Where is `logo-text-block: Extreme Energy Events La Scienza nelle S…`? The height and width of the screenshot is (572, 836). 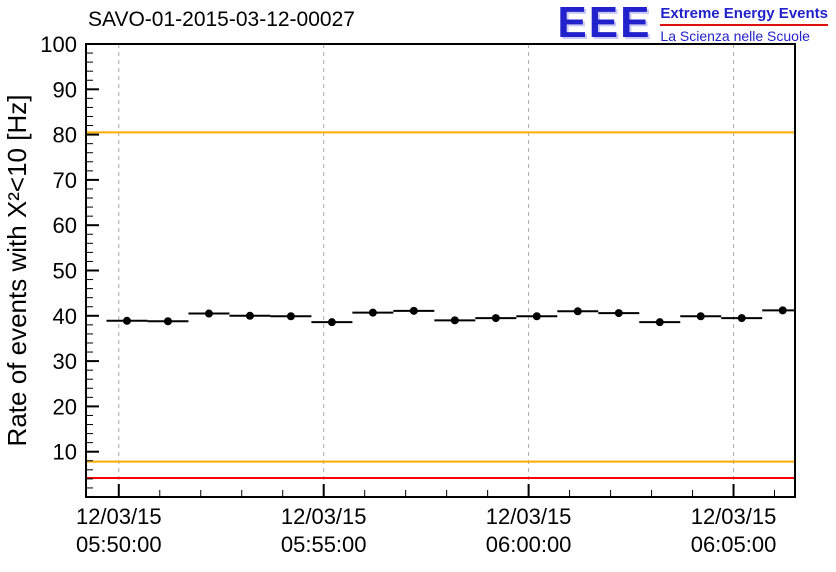 logo-text-block: Extreme Energy Events La Scienza nelle S… is located at coordinates (744, 23).